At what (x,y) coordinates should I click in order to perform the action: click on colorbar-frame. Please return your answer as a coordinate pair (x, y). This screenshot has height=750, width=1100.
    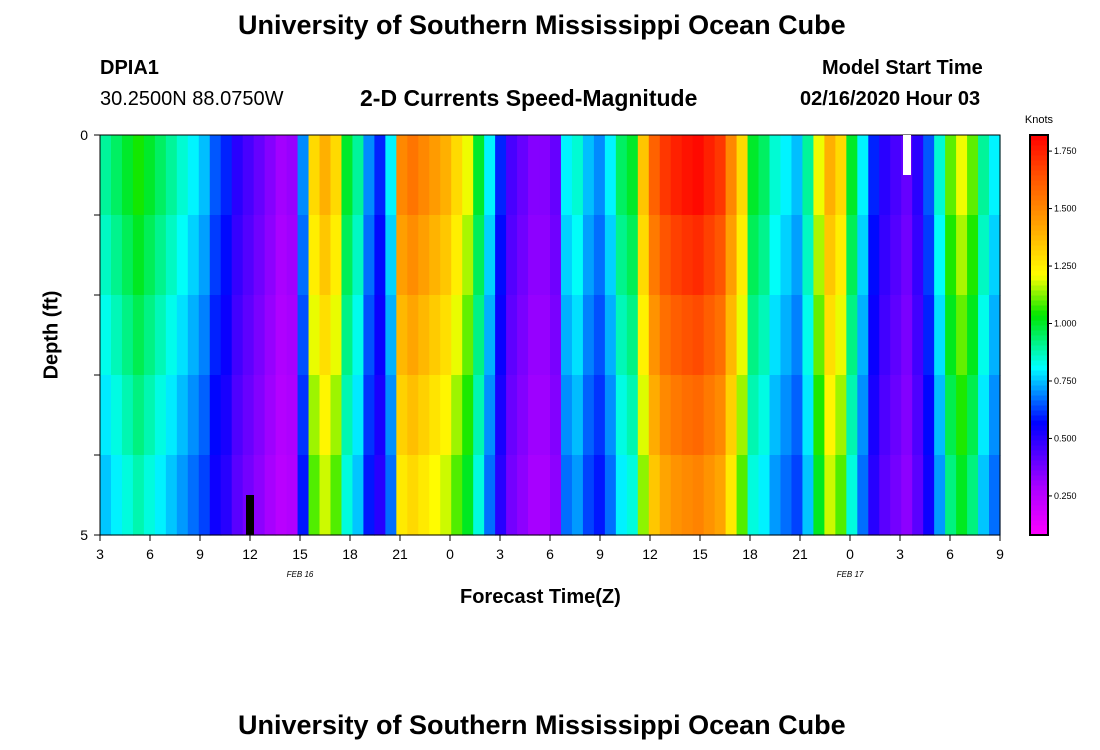
    Looking at the image, I should click on (1039, 335).